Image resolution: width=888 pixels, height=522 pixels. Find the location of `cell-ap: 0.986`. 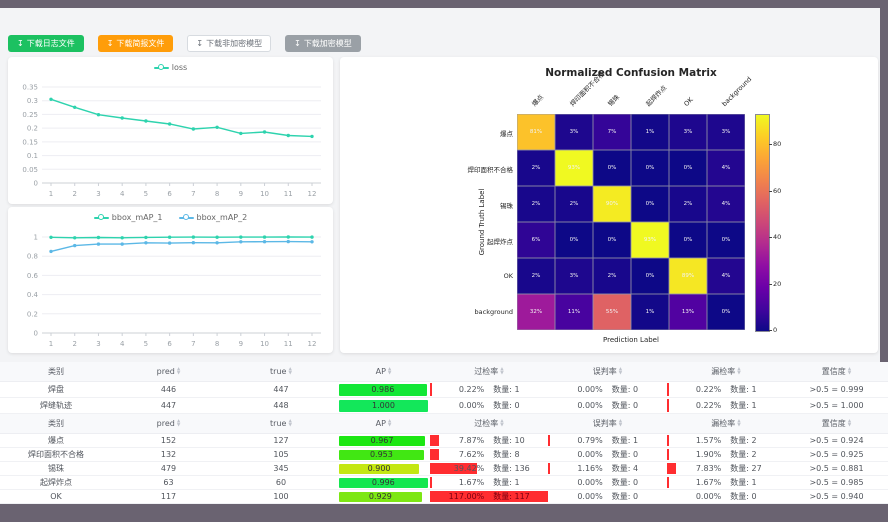

cell-ap: 0.986 is located at coordinates (383, 389).